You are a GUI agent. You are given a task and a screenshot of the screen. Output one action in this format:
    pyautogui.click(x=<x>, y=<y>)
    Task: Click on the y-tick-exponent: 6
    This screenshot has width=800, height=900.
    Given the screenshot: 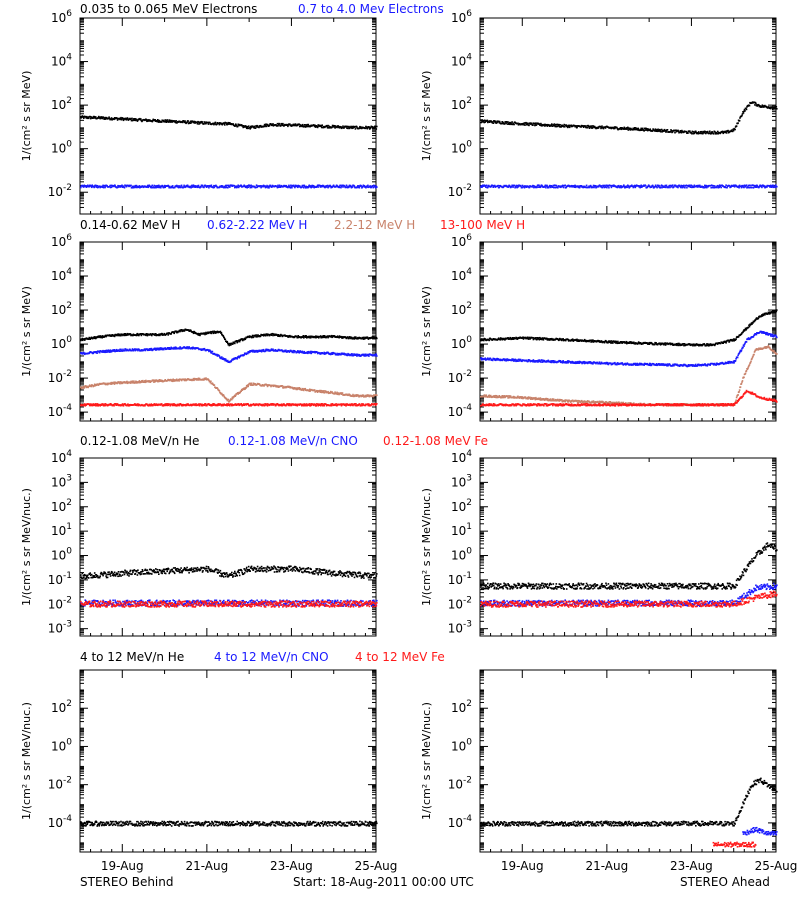 What is the action you would take?
    pyautogui.click(x=69, y=14)
    